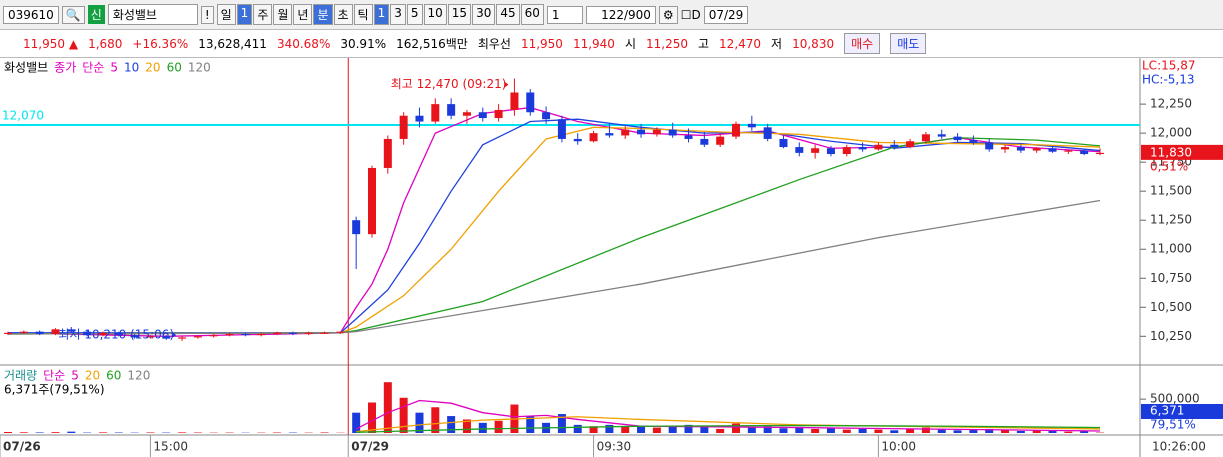 The image size is (1223, 457). I want to click on period-button: 5, so click(414, 14).